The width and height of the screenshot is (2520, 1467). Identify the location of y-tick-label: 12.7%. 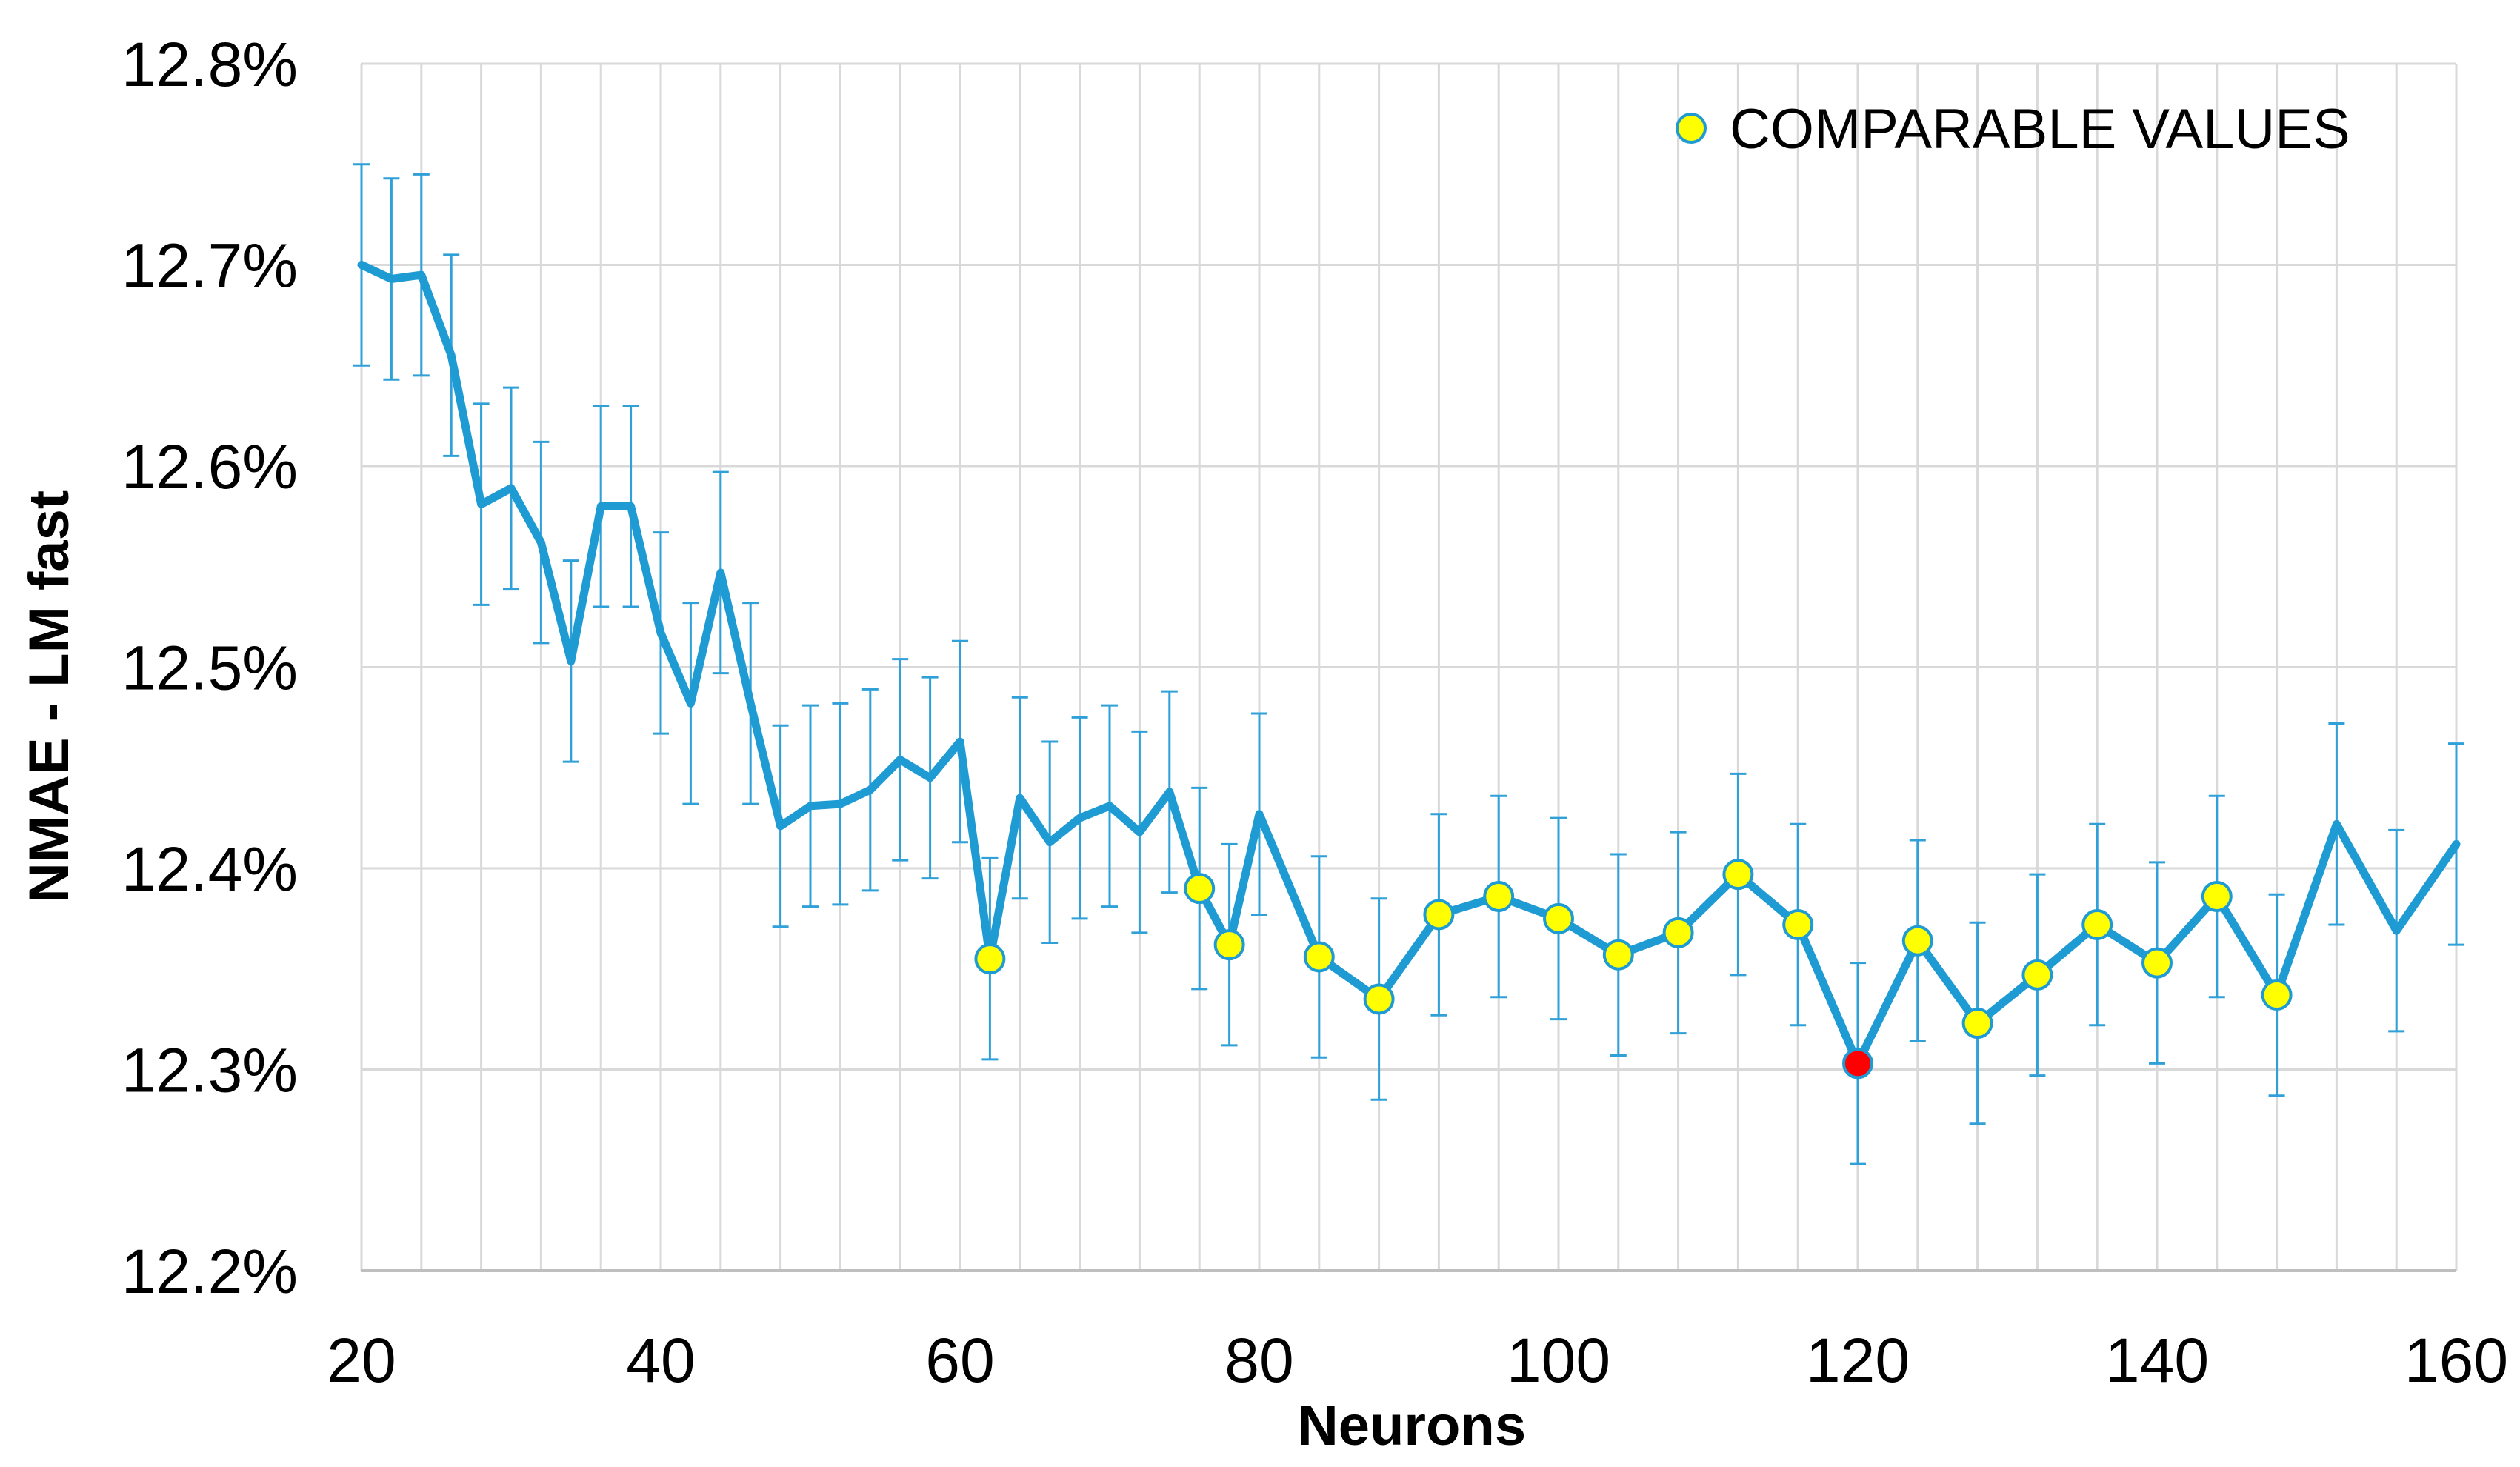
(210, 266).